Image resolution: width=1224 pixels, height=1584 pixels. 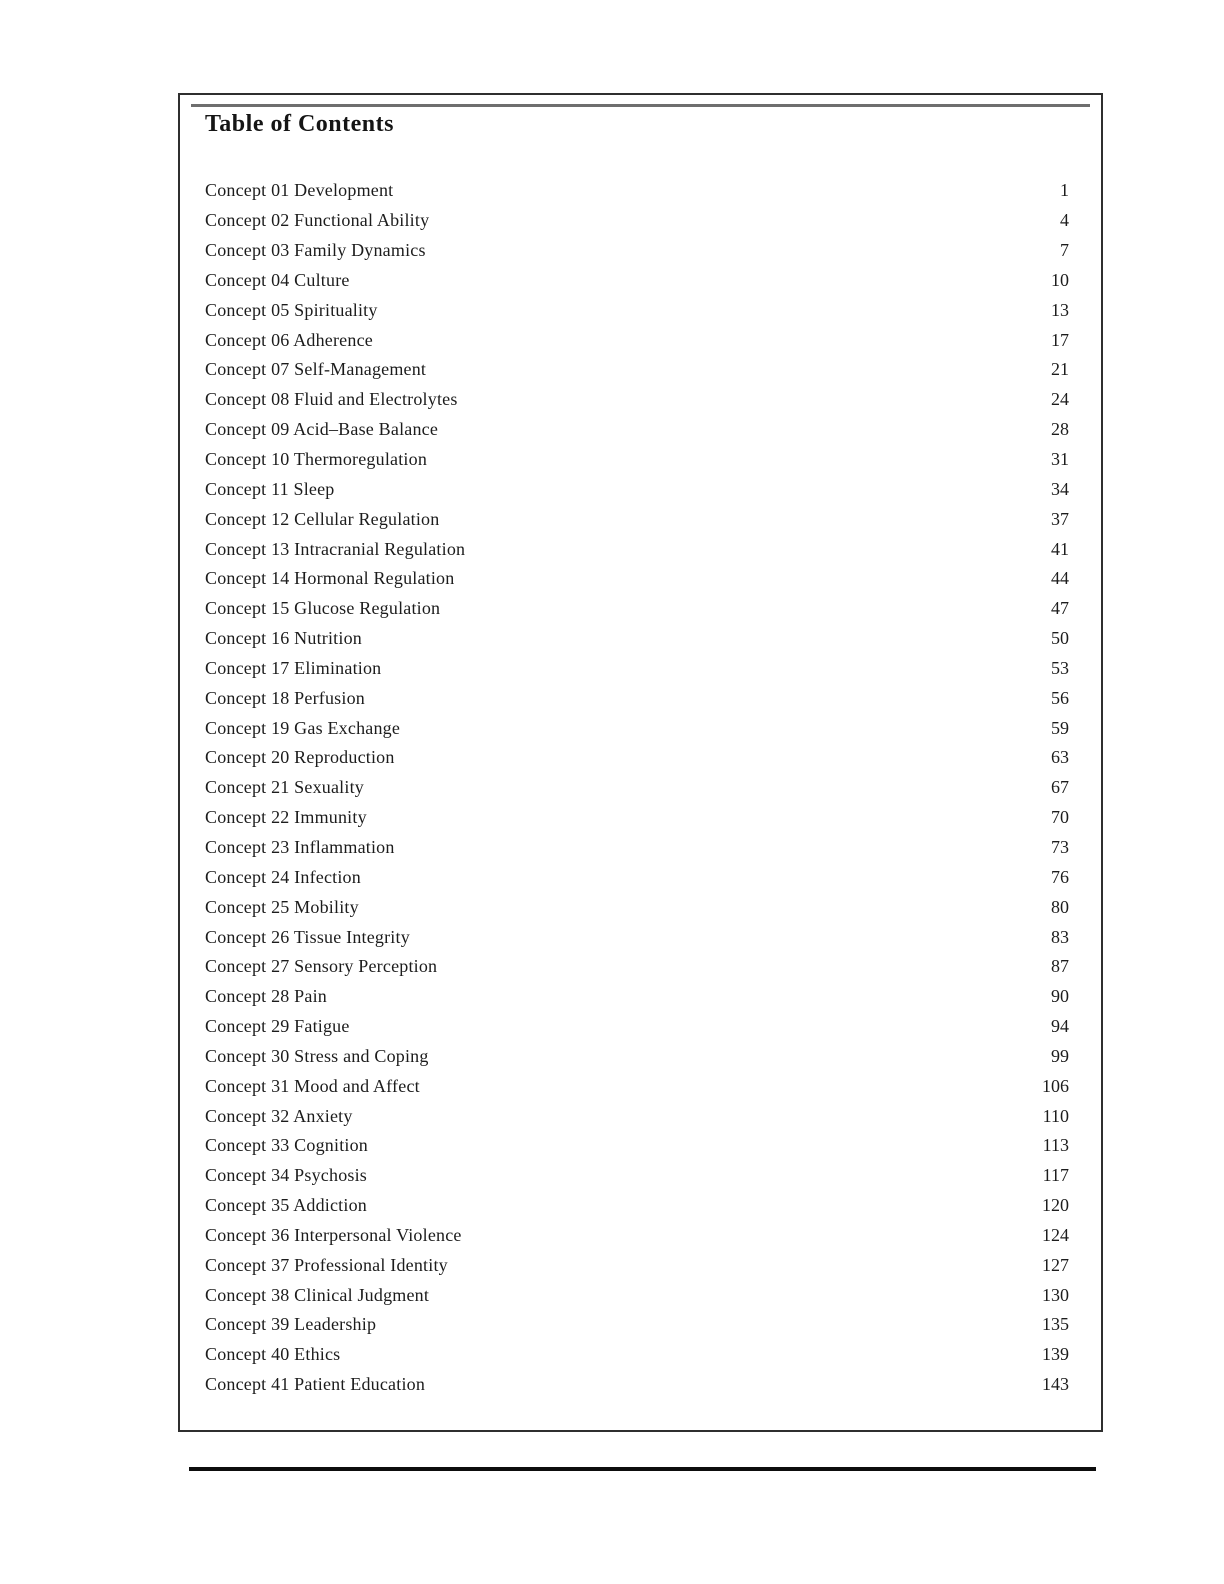 I want to click on toc-entry-page-number: 56, so click(x=1060, y=697).